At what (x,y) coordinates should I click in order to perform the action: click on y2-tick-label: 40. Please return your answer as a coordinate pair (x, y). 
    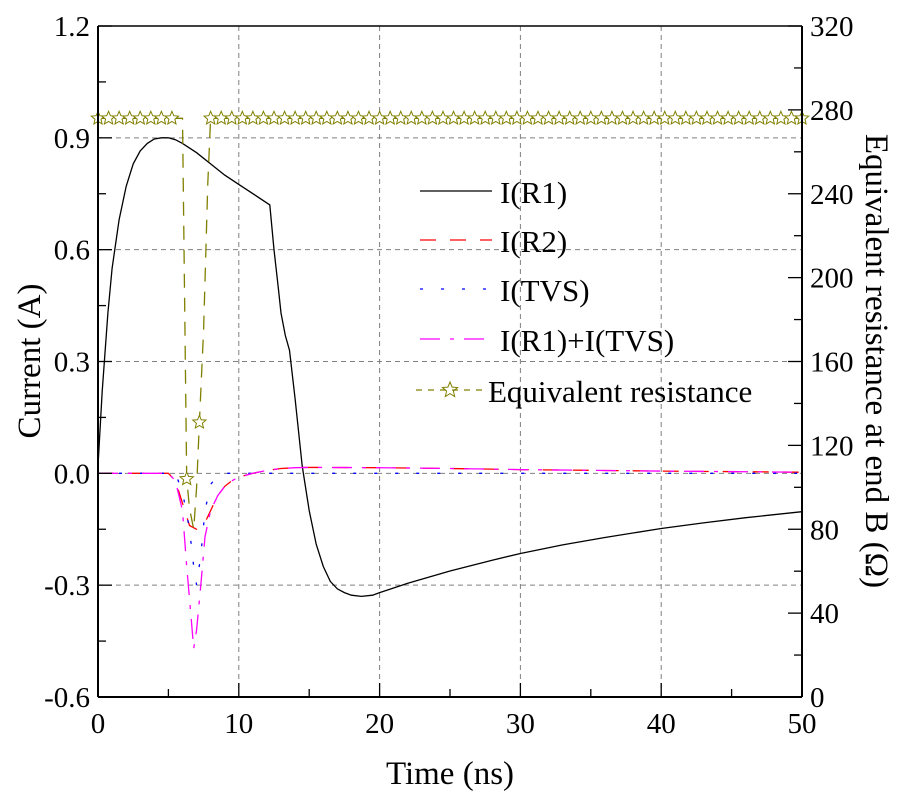
    Looking at the image, I should click on (824, 614).